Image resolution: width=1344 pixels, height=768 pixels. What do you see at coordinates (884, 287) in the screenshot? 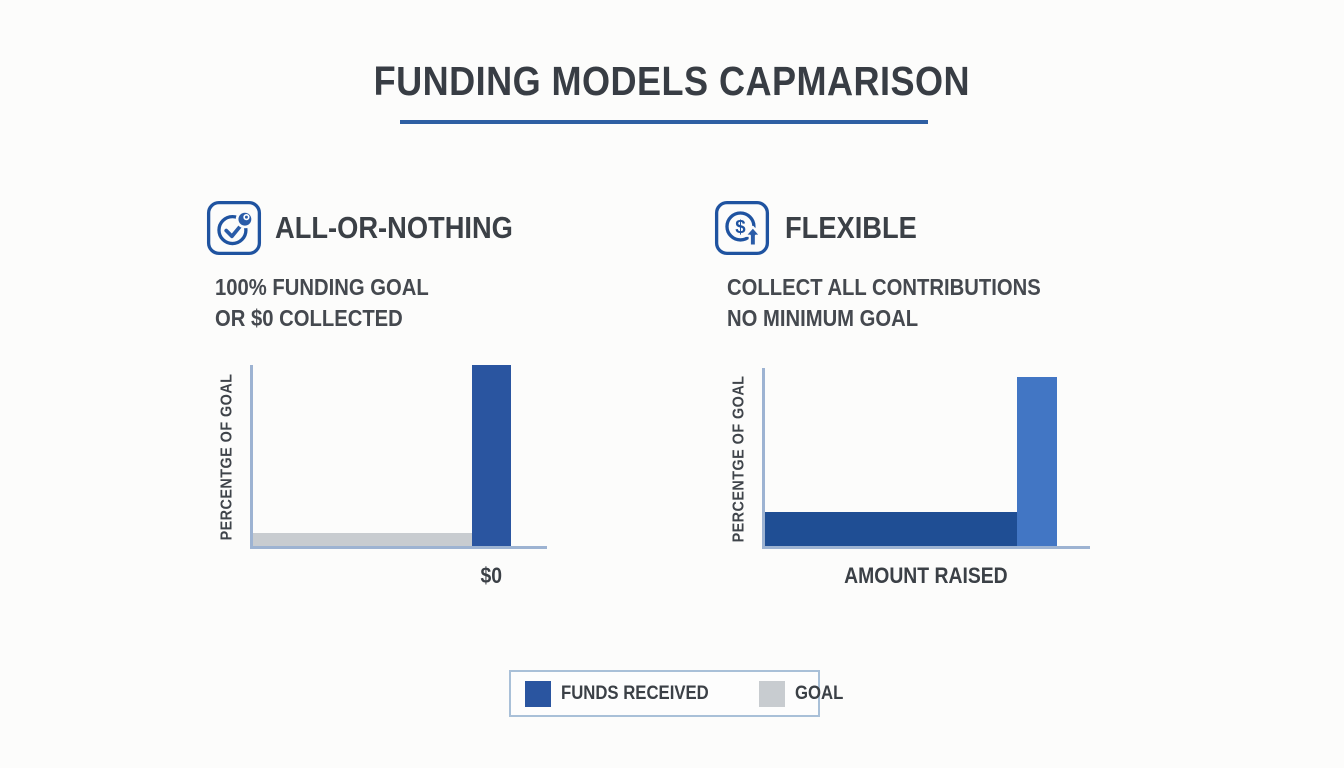
I see `desc-line: COLLECT ALL CONTRIBUTIONS` at bounding box center [884, 287].